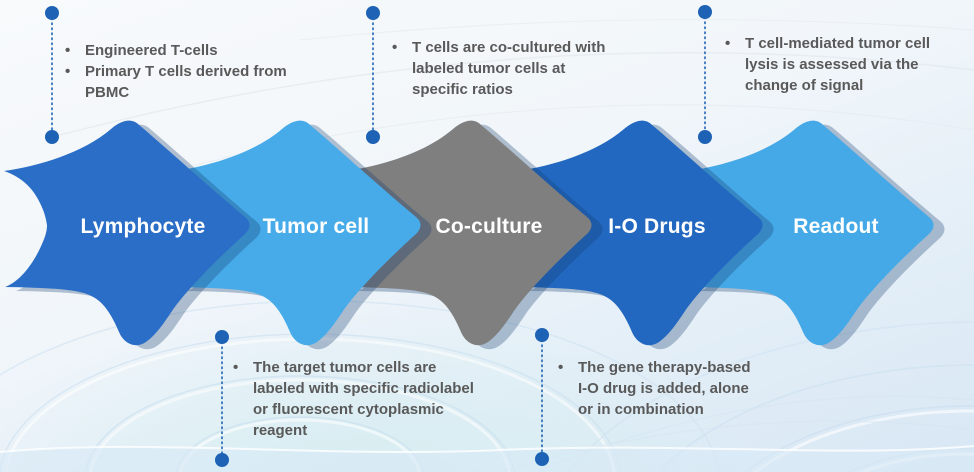 Image resolution: width=974 pixels, height=472 pixels. I want to click on note-bullet: Engineered T-cells, so click(186, 50).